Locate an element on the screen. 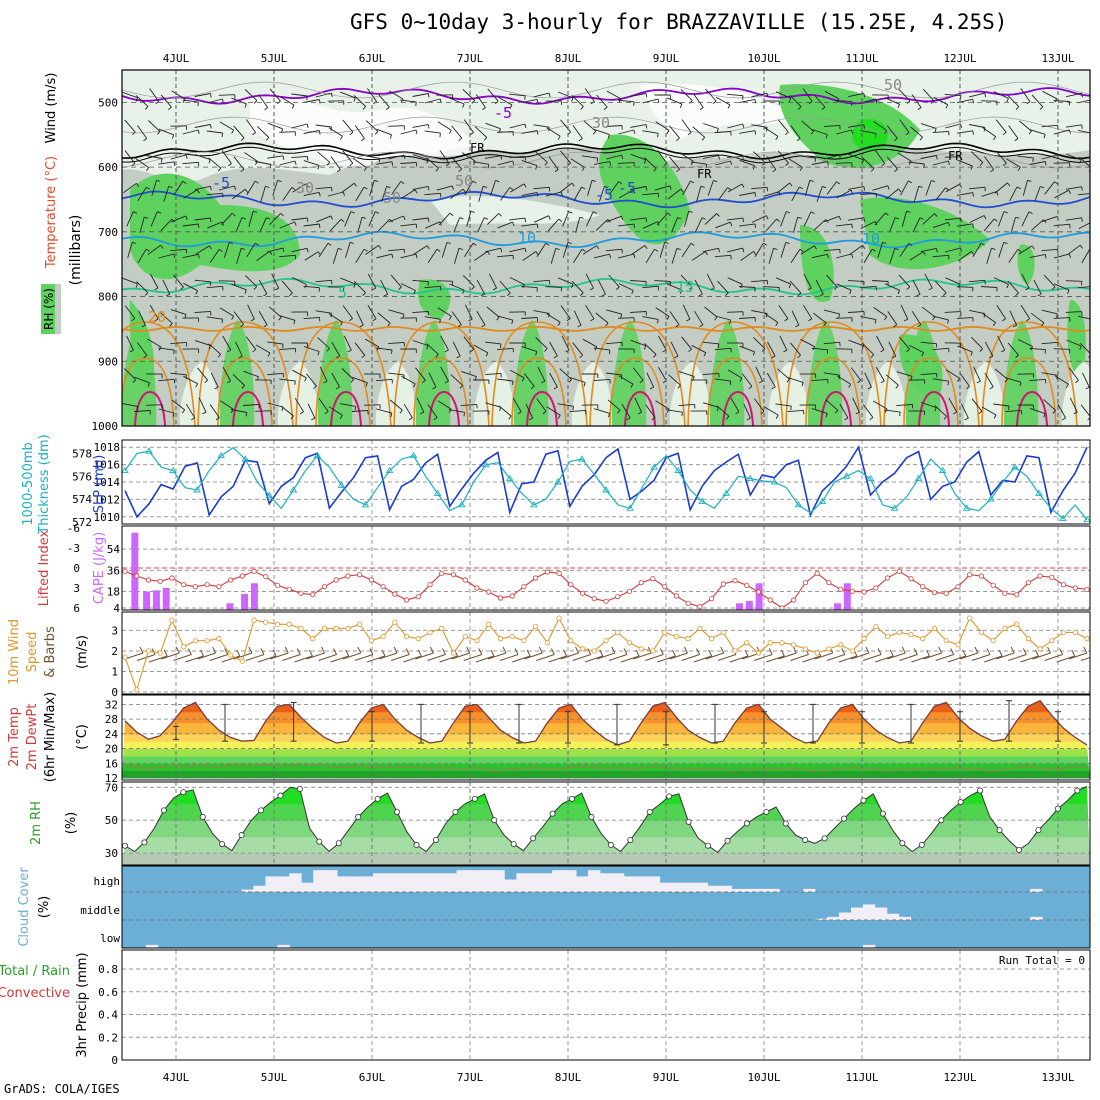  precip-panel: Run Total = 0 is located at coordinates (606, 1005).